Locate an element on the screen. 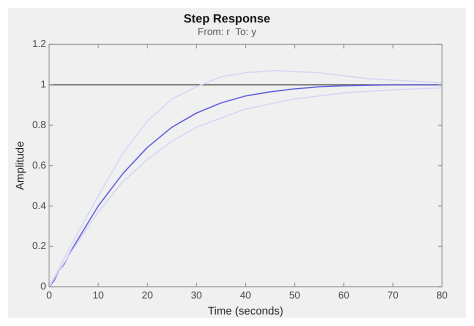  x-tick-label: 50 is located at coordinates (295, 296).